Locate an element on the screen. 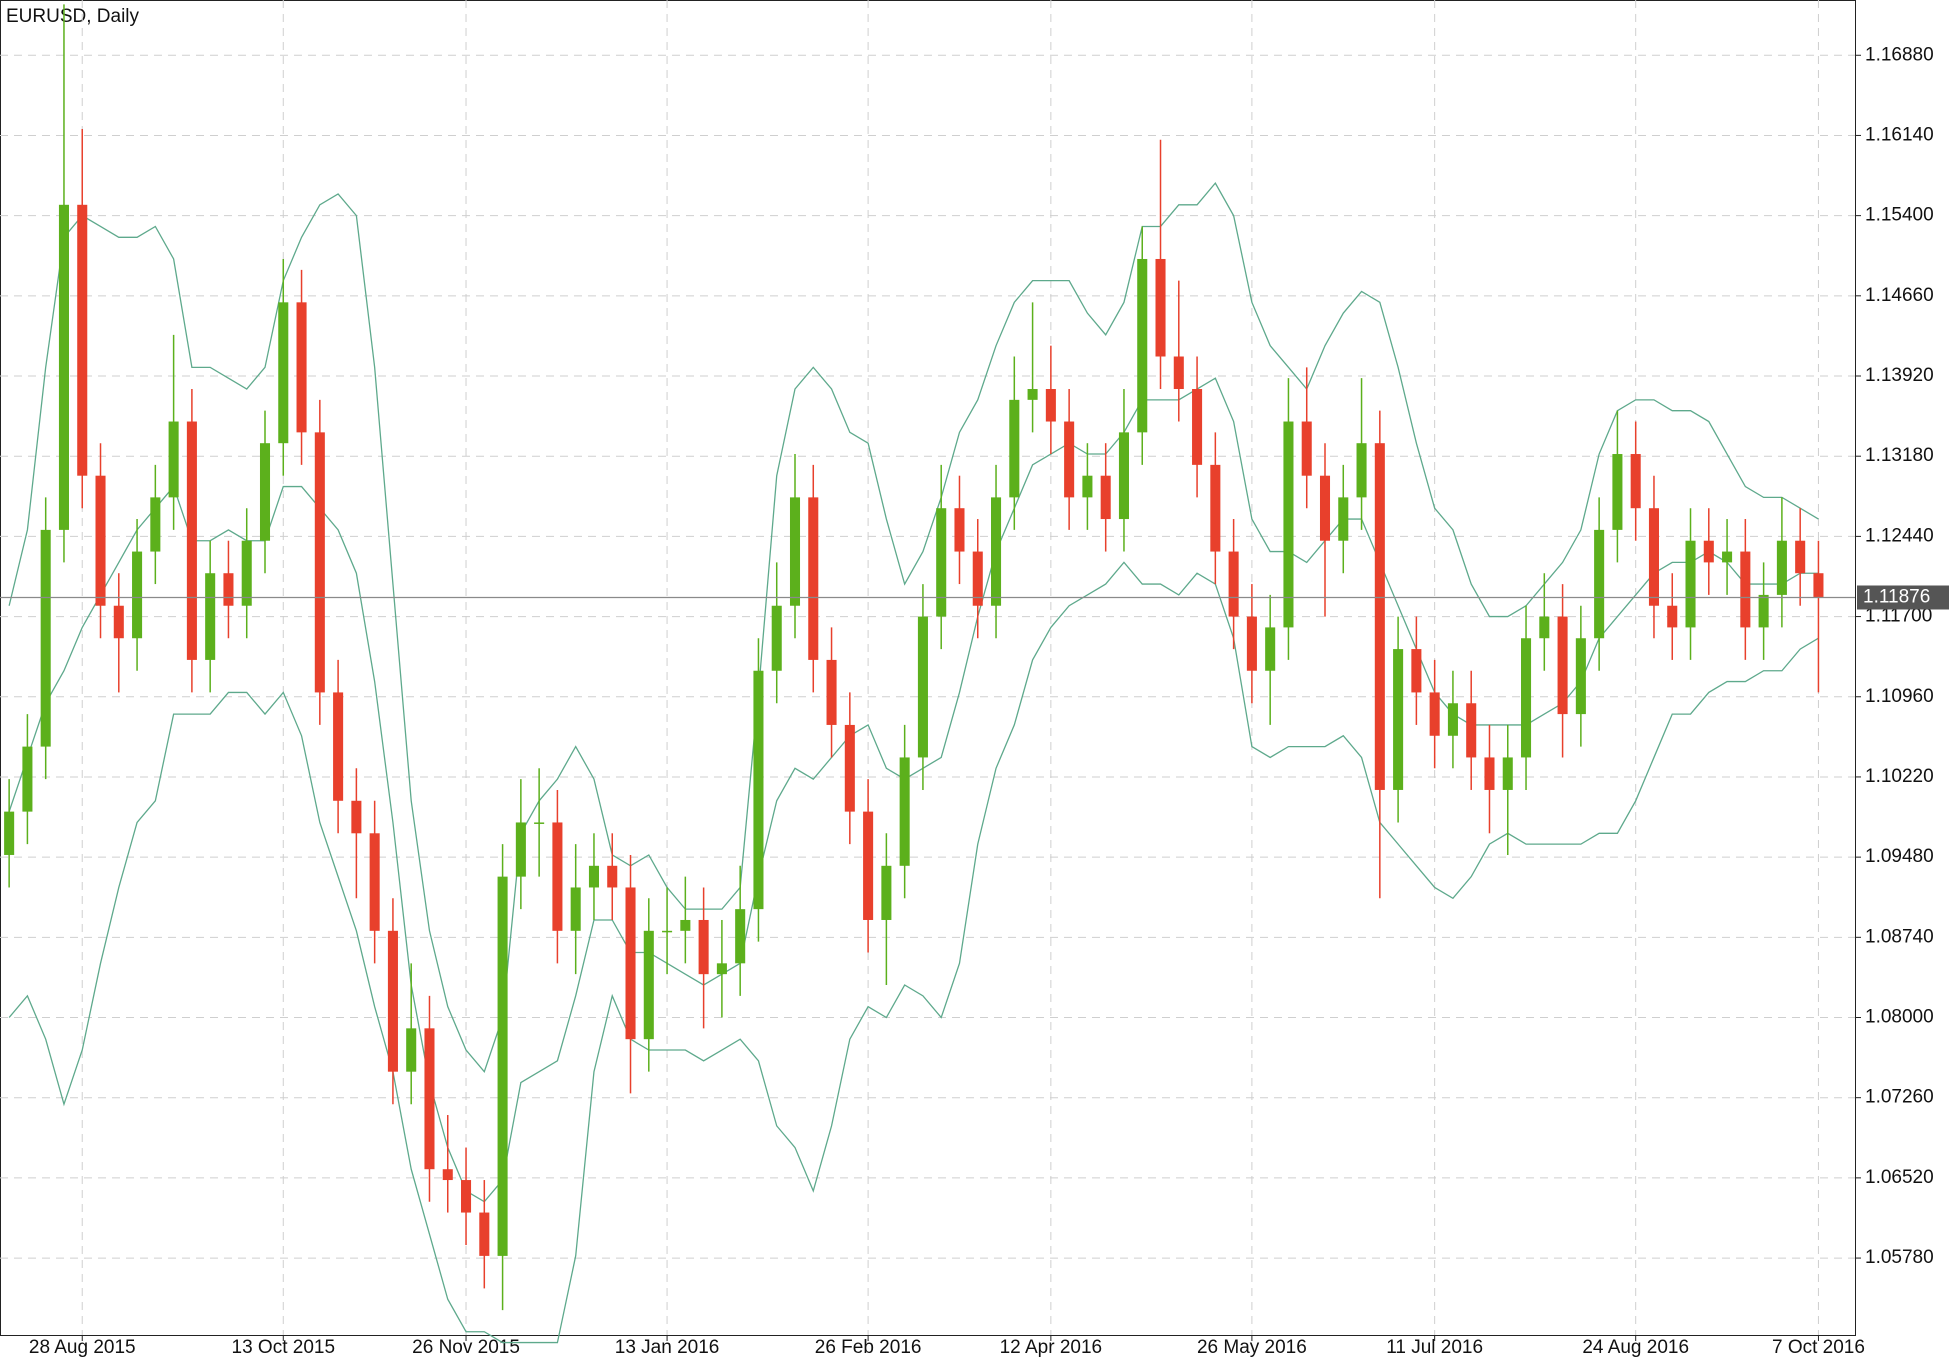 Image resolution: width=1952 pixels, height=1357 pixels. x-tick-label: 12 Apr 2016 is located at coordinates (1051, 1347).